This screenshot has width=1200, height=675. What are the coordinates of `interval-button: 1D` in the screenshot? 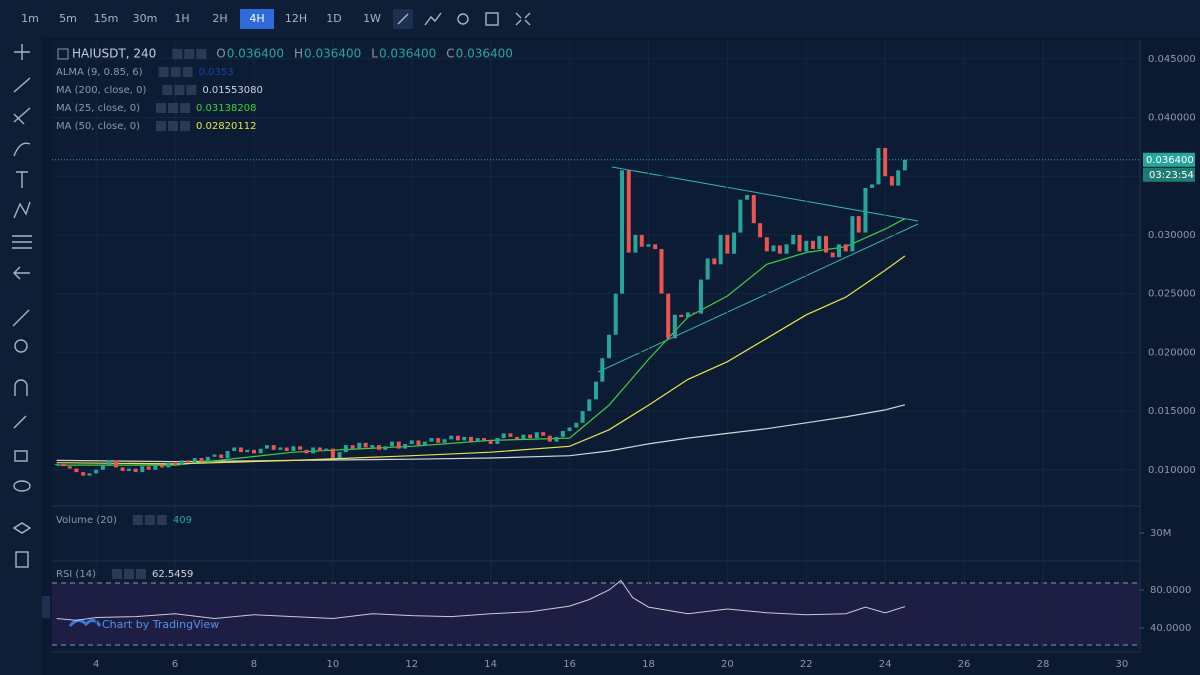 It's located at (333, 18).